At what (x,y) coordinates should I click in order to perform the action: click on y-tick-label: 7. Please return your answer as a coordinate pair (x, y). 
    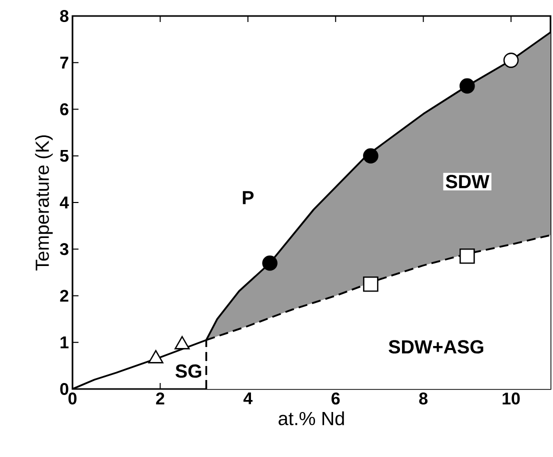
    Looking at the image, I should click on (64, 62).